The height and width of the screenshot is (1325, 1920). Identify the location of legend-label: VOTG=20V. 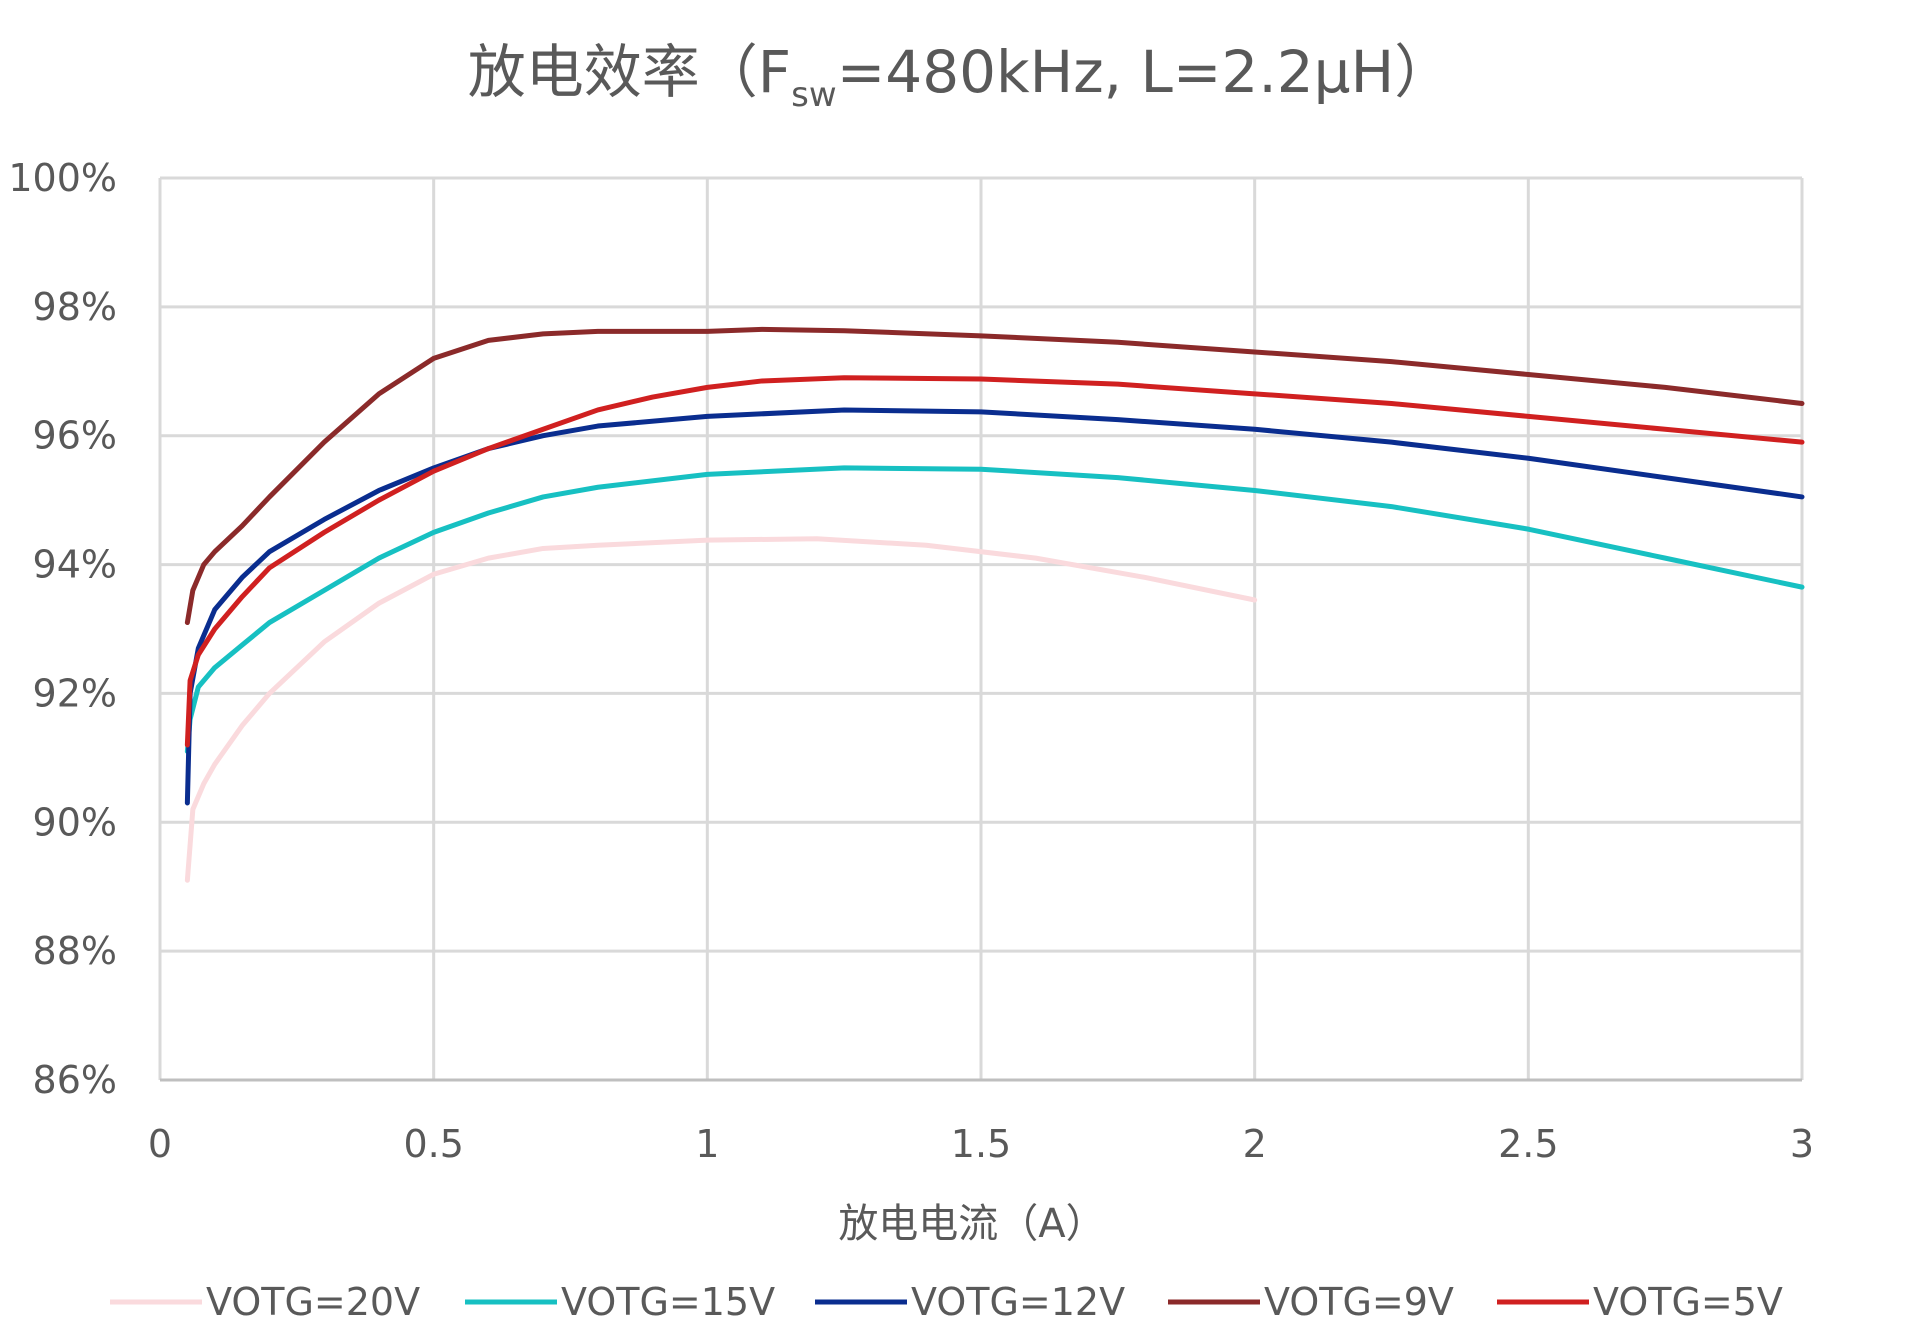
(313, 1302).